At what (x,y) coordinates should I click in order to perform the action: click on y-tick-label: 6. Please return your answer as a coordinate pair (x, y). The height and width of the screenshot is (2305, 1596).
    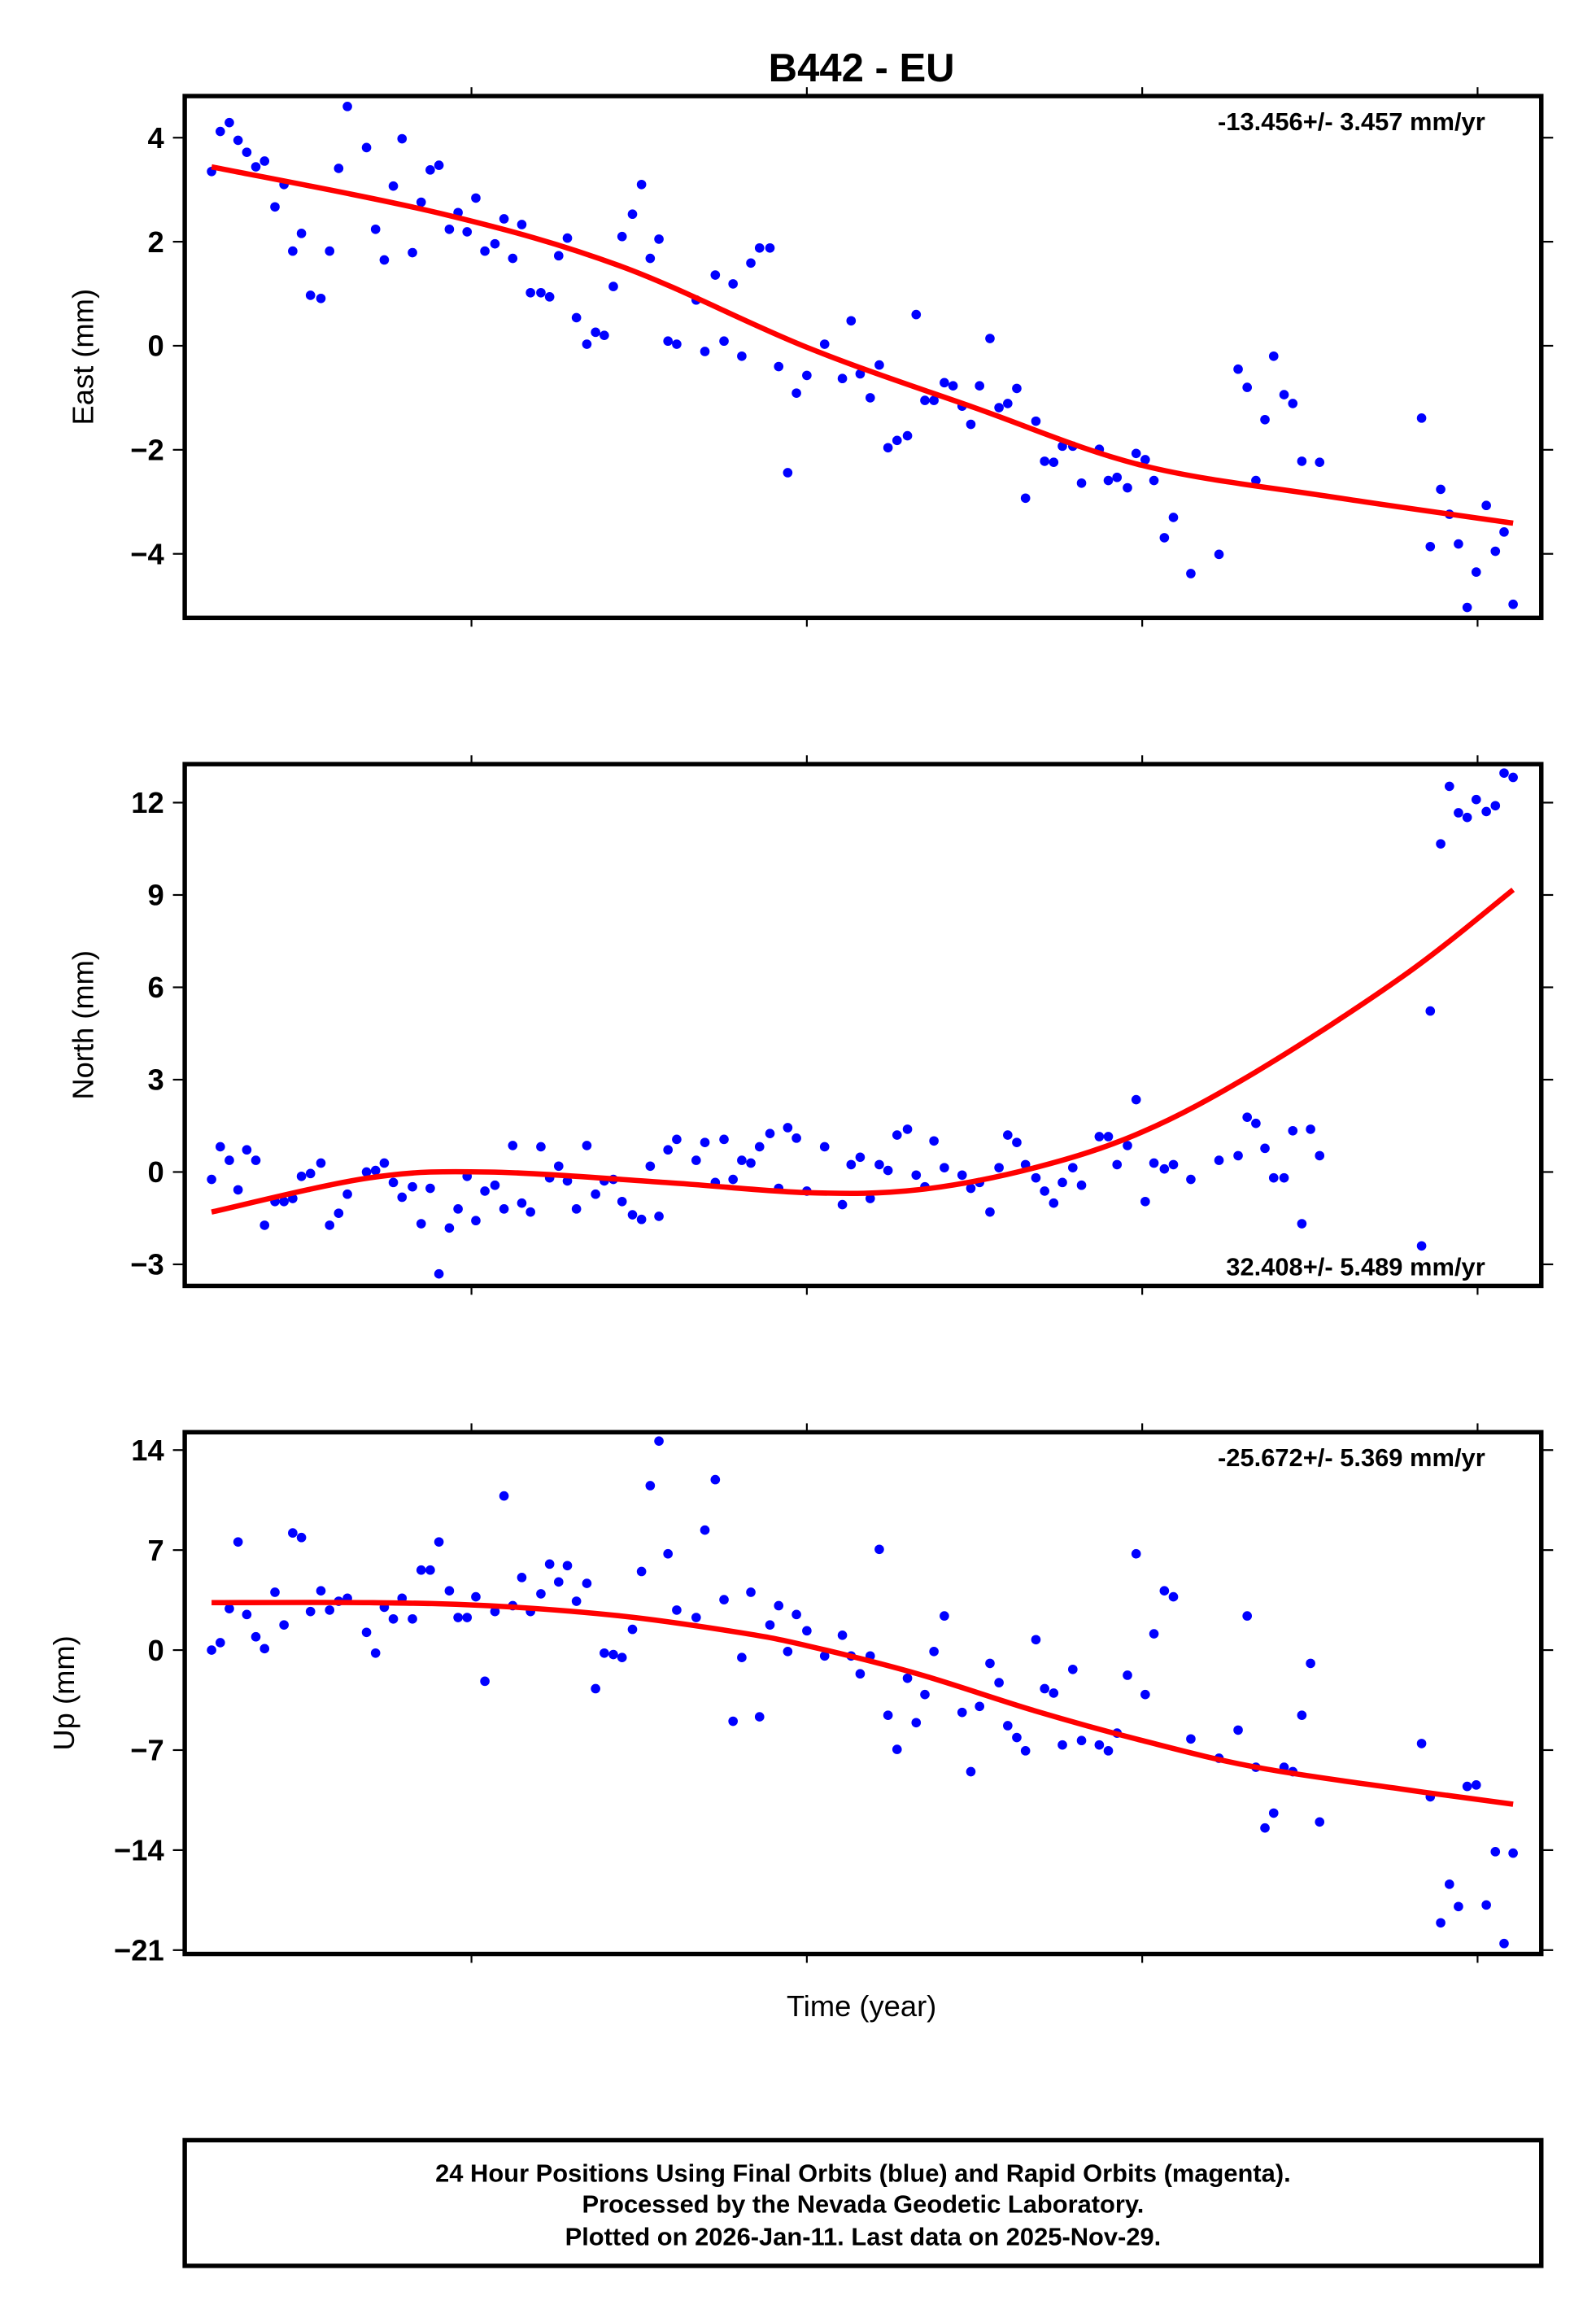
    Looking at the image, I should click on (155, 987).